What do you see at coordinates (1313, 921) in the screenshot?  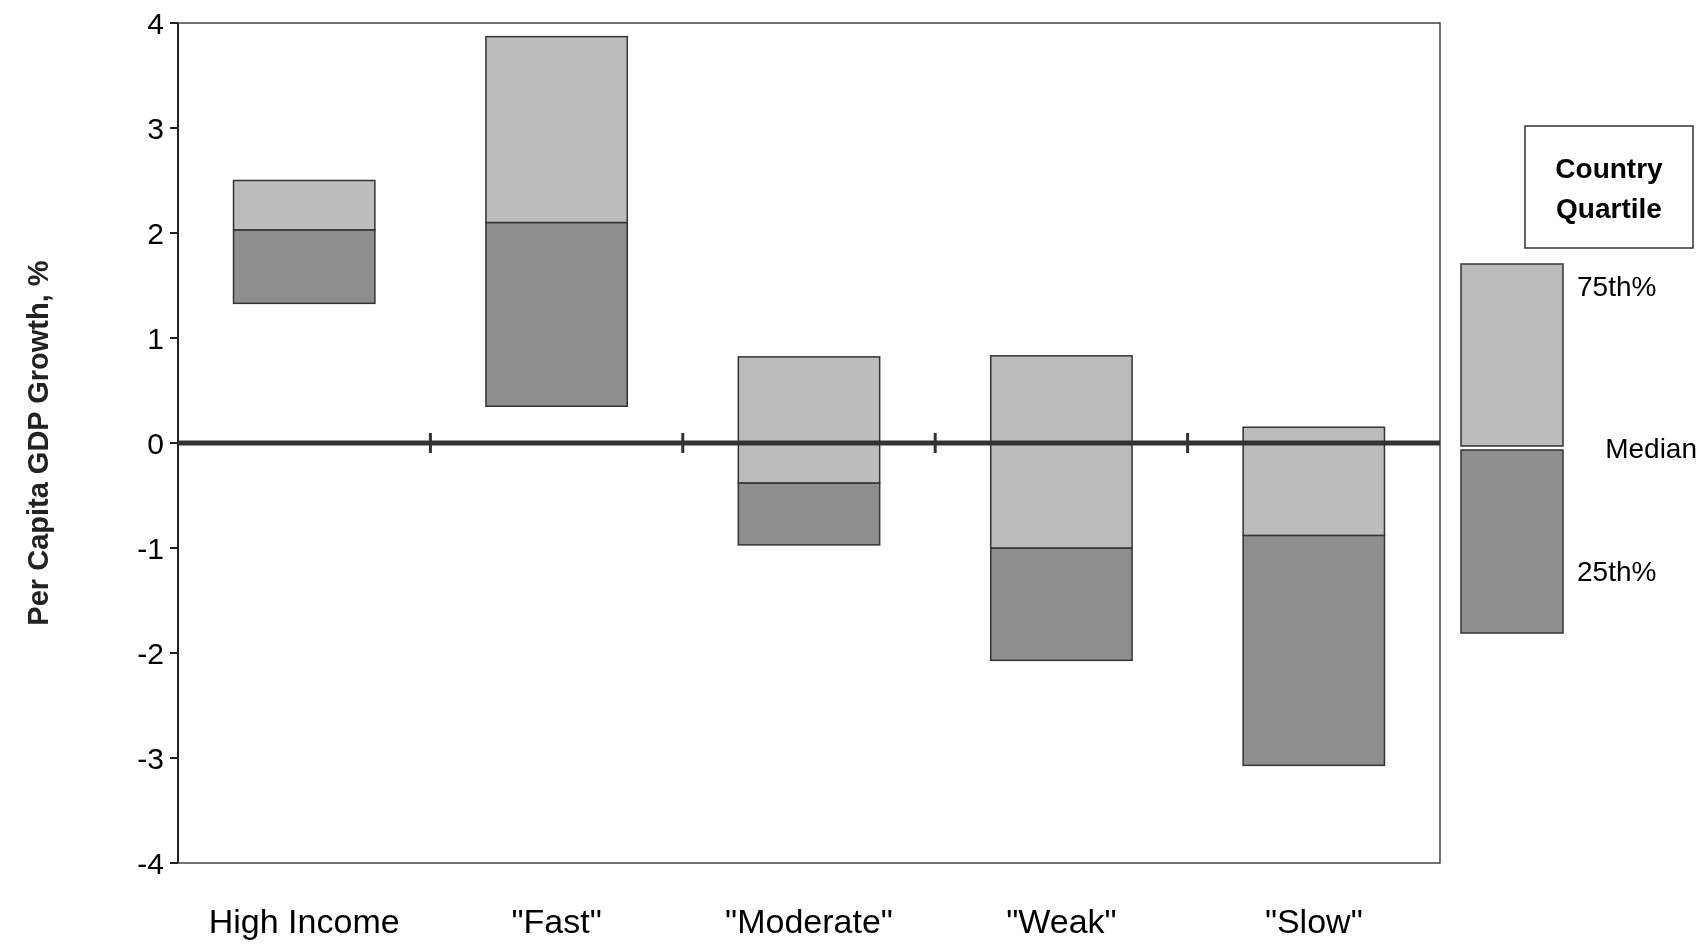 I see `x-tick-label: "Slow"` at bounding box center [1313, 921].